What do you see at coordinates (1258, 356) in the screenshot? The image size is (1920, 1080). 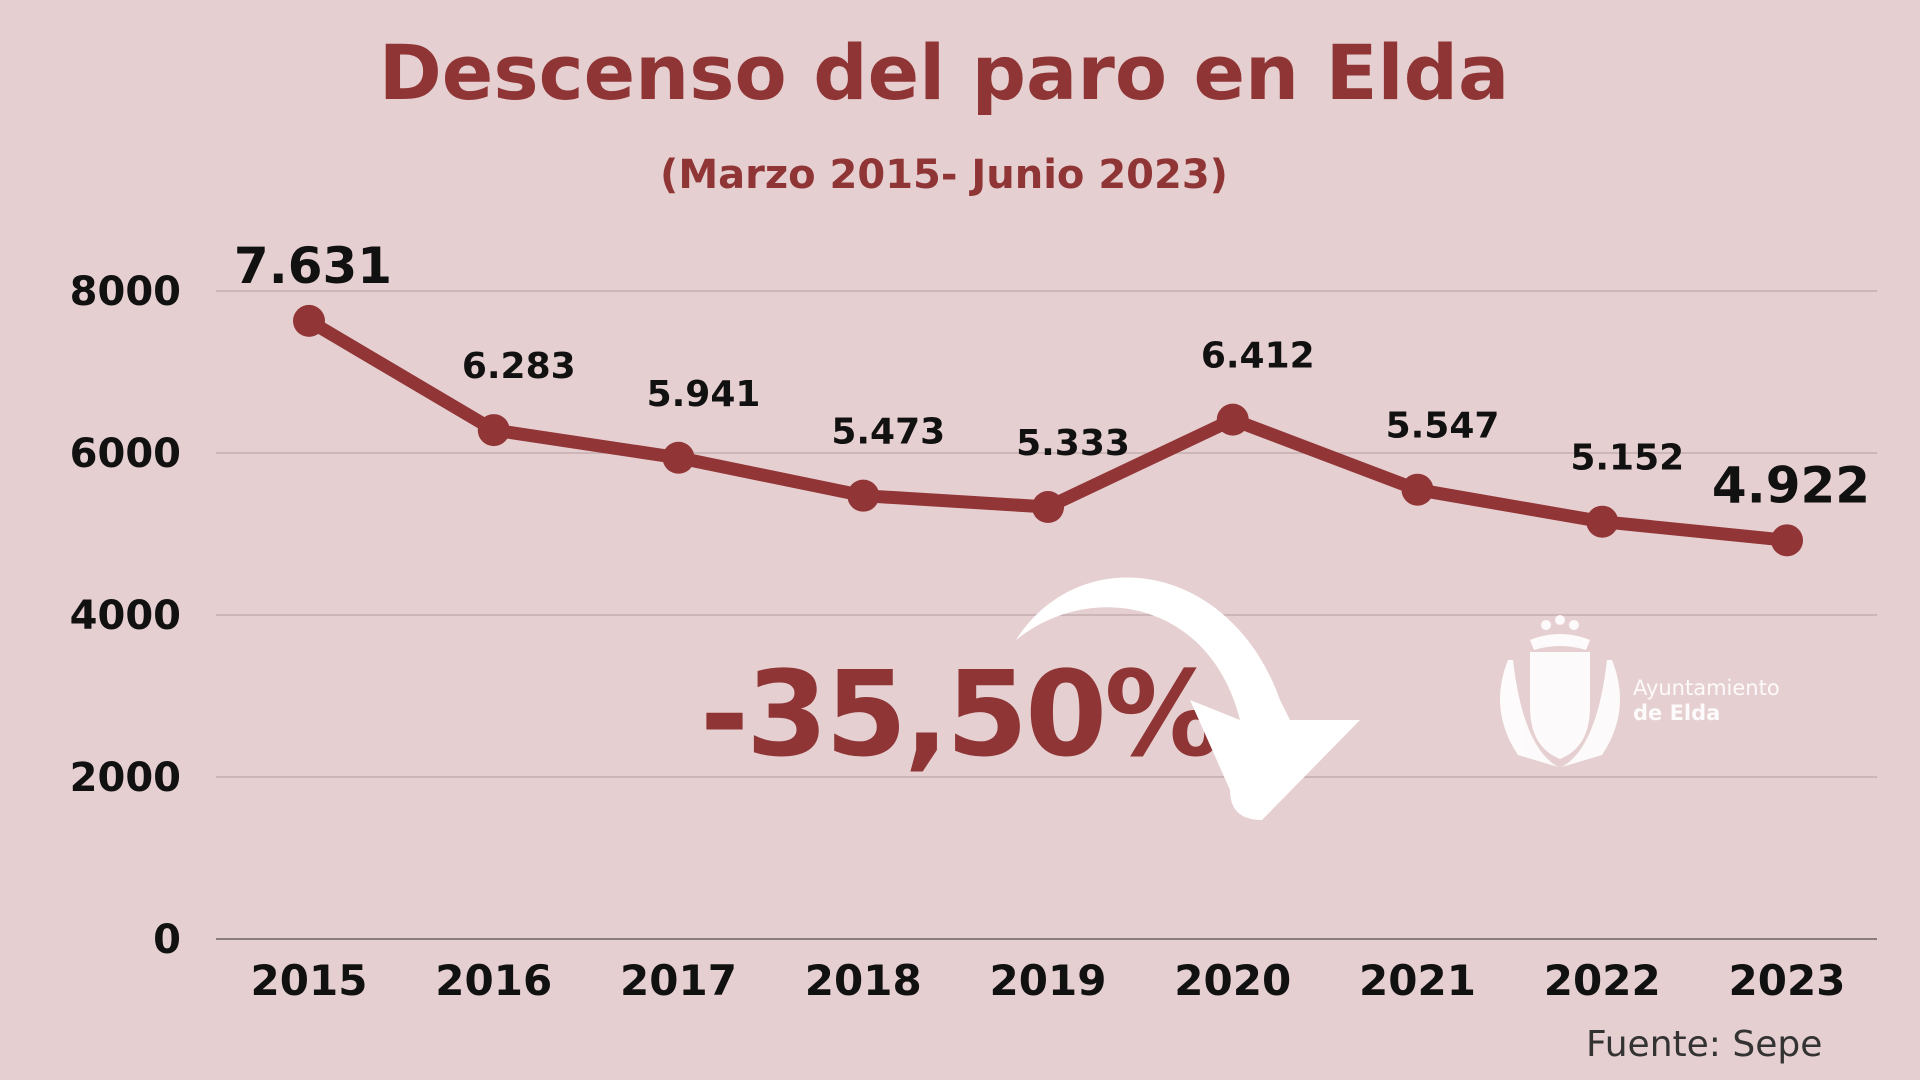 I see `data-label: 6.412` at bounding box center [1258, 356].